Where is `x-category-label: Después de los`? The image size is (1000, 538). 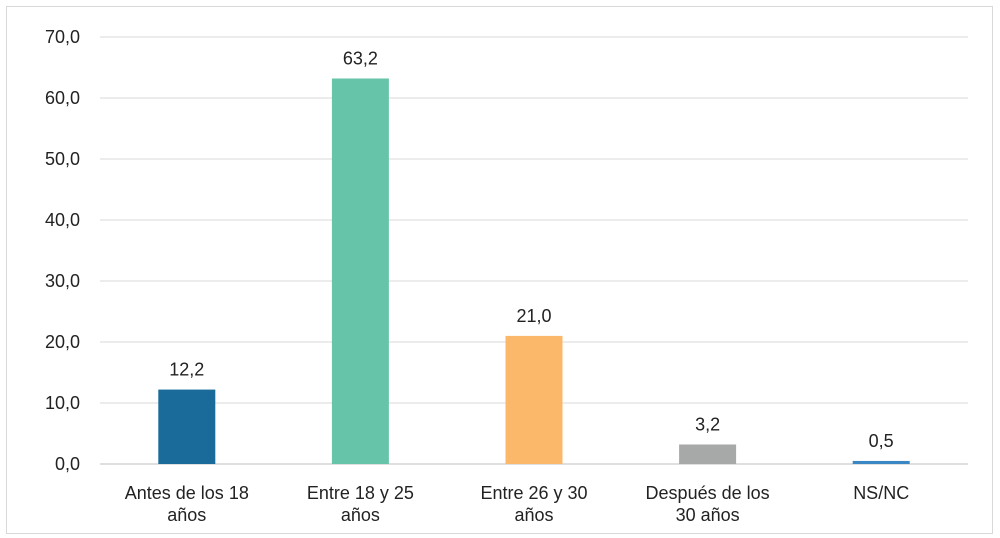
x-category-label: Después de los is located at coordinates (708, 493).